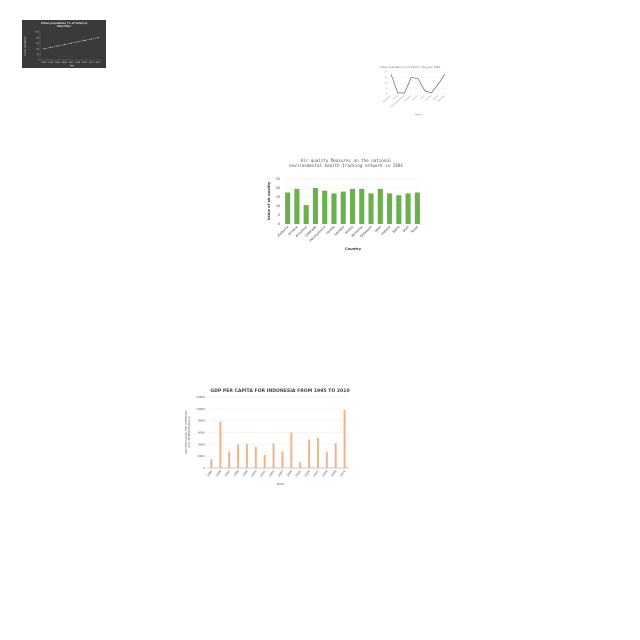 The height and width of the screenshot is (640, 640). What do you see at coordinates (272, 473) in the screenshot?
I see `chart-4-xtick-label: 2002` at bounding box center [272, 473].